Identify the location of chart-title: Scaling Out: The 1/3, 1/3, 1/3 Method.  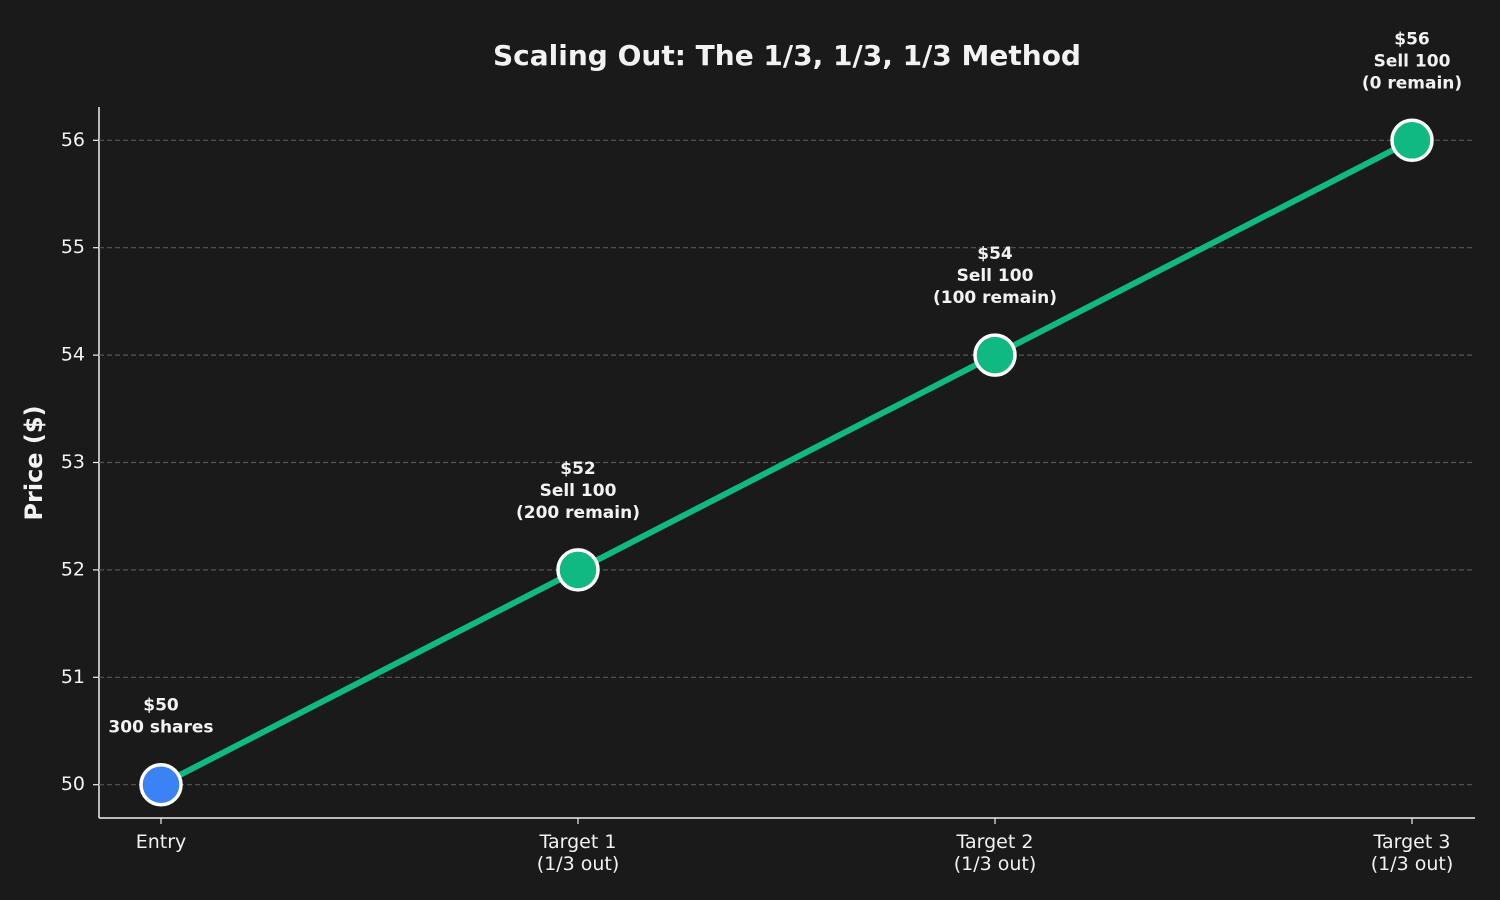
(787, 55).